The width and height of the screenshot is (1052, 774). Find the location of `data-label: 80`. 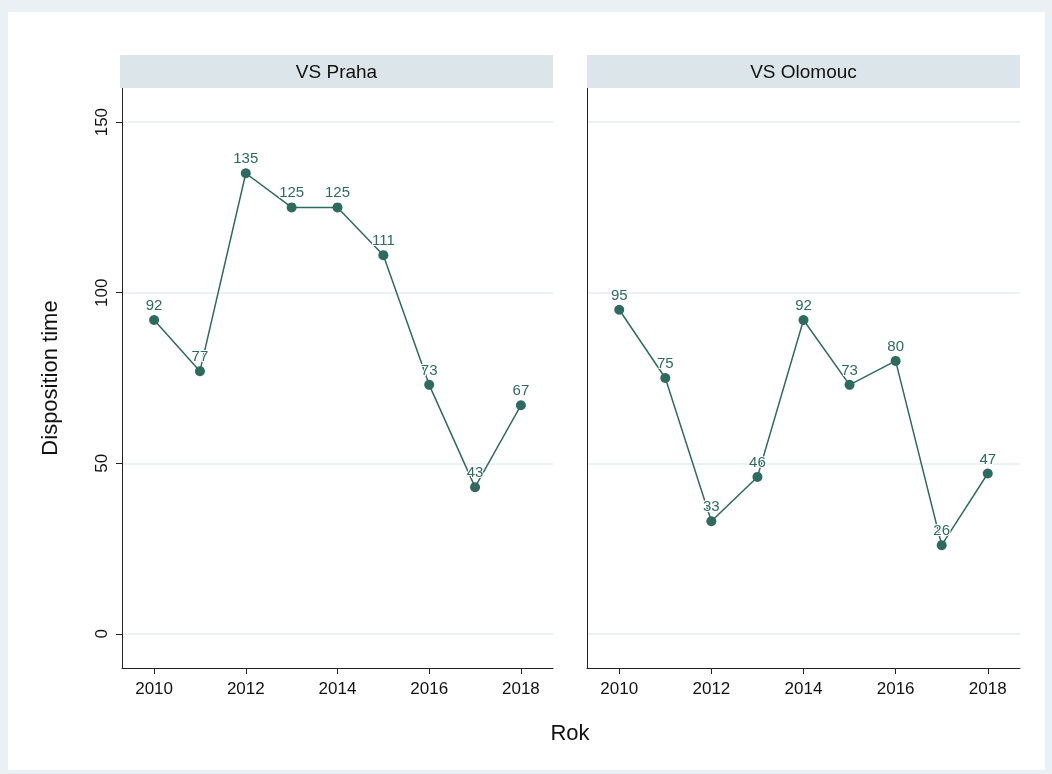

data-label: 80 is located at coordinates (895, 345).